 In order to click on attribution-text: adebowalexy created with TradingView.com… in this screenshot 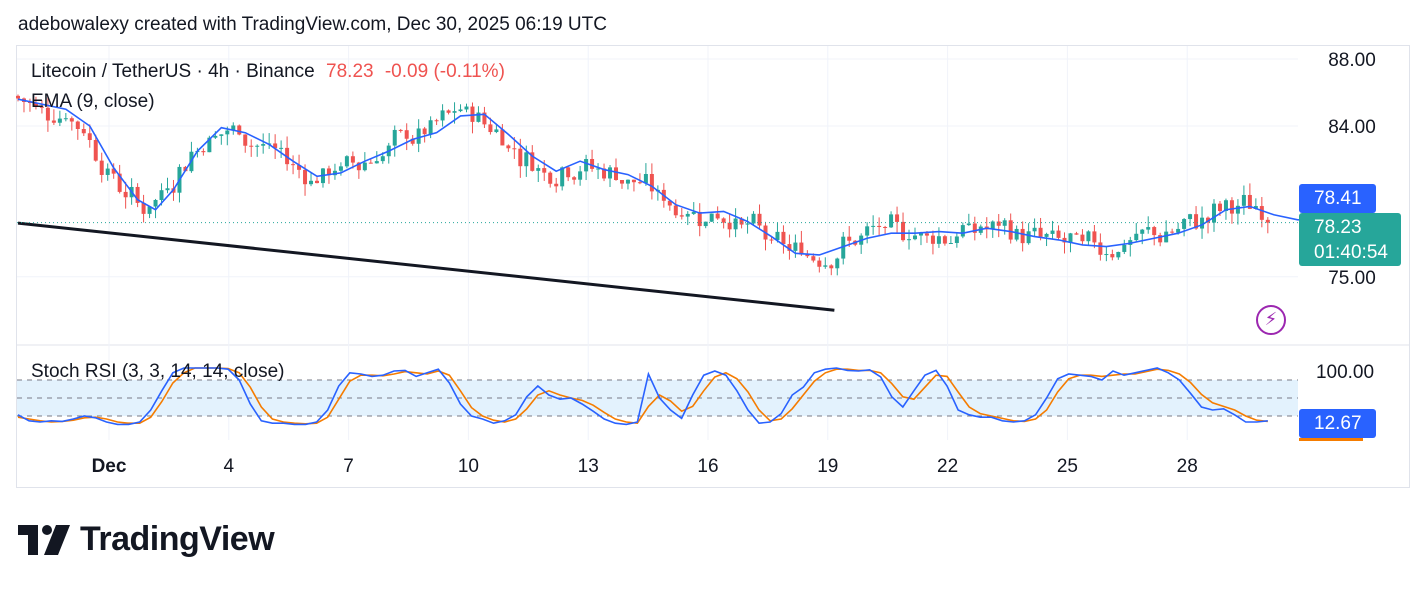, I will do `click(312, 24)`.